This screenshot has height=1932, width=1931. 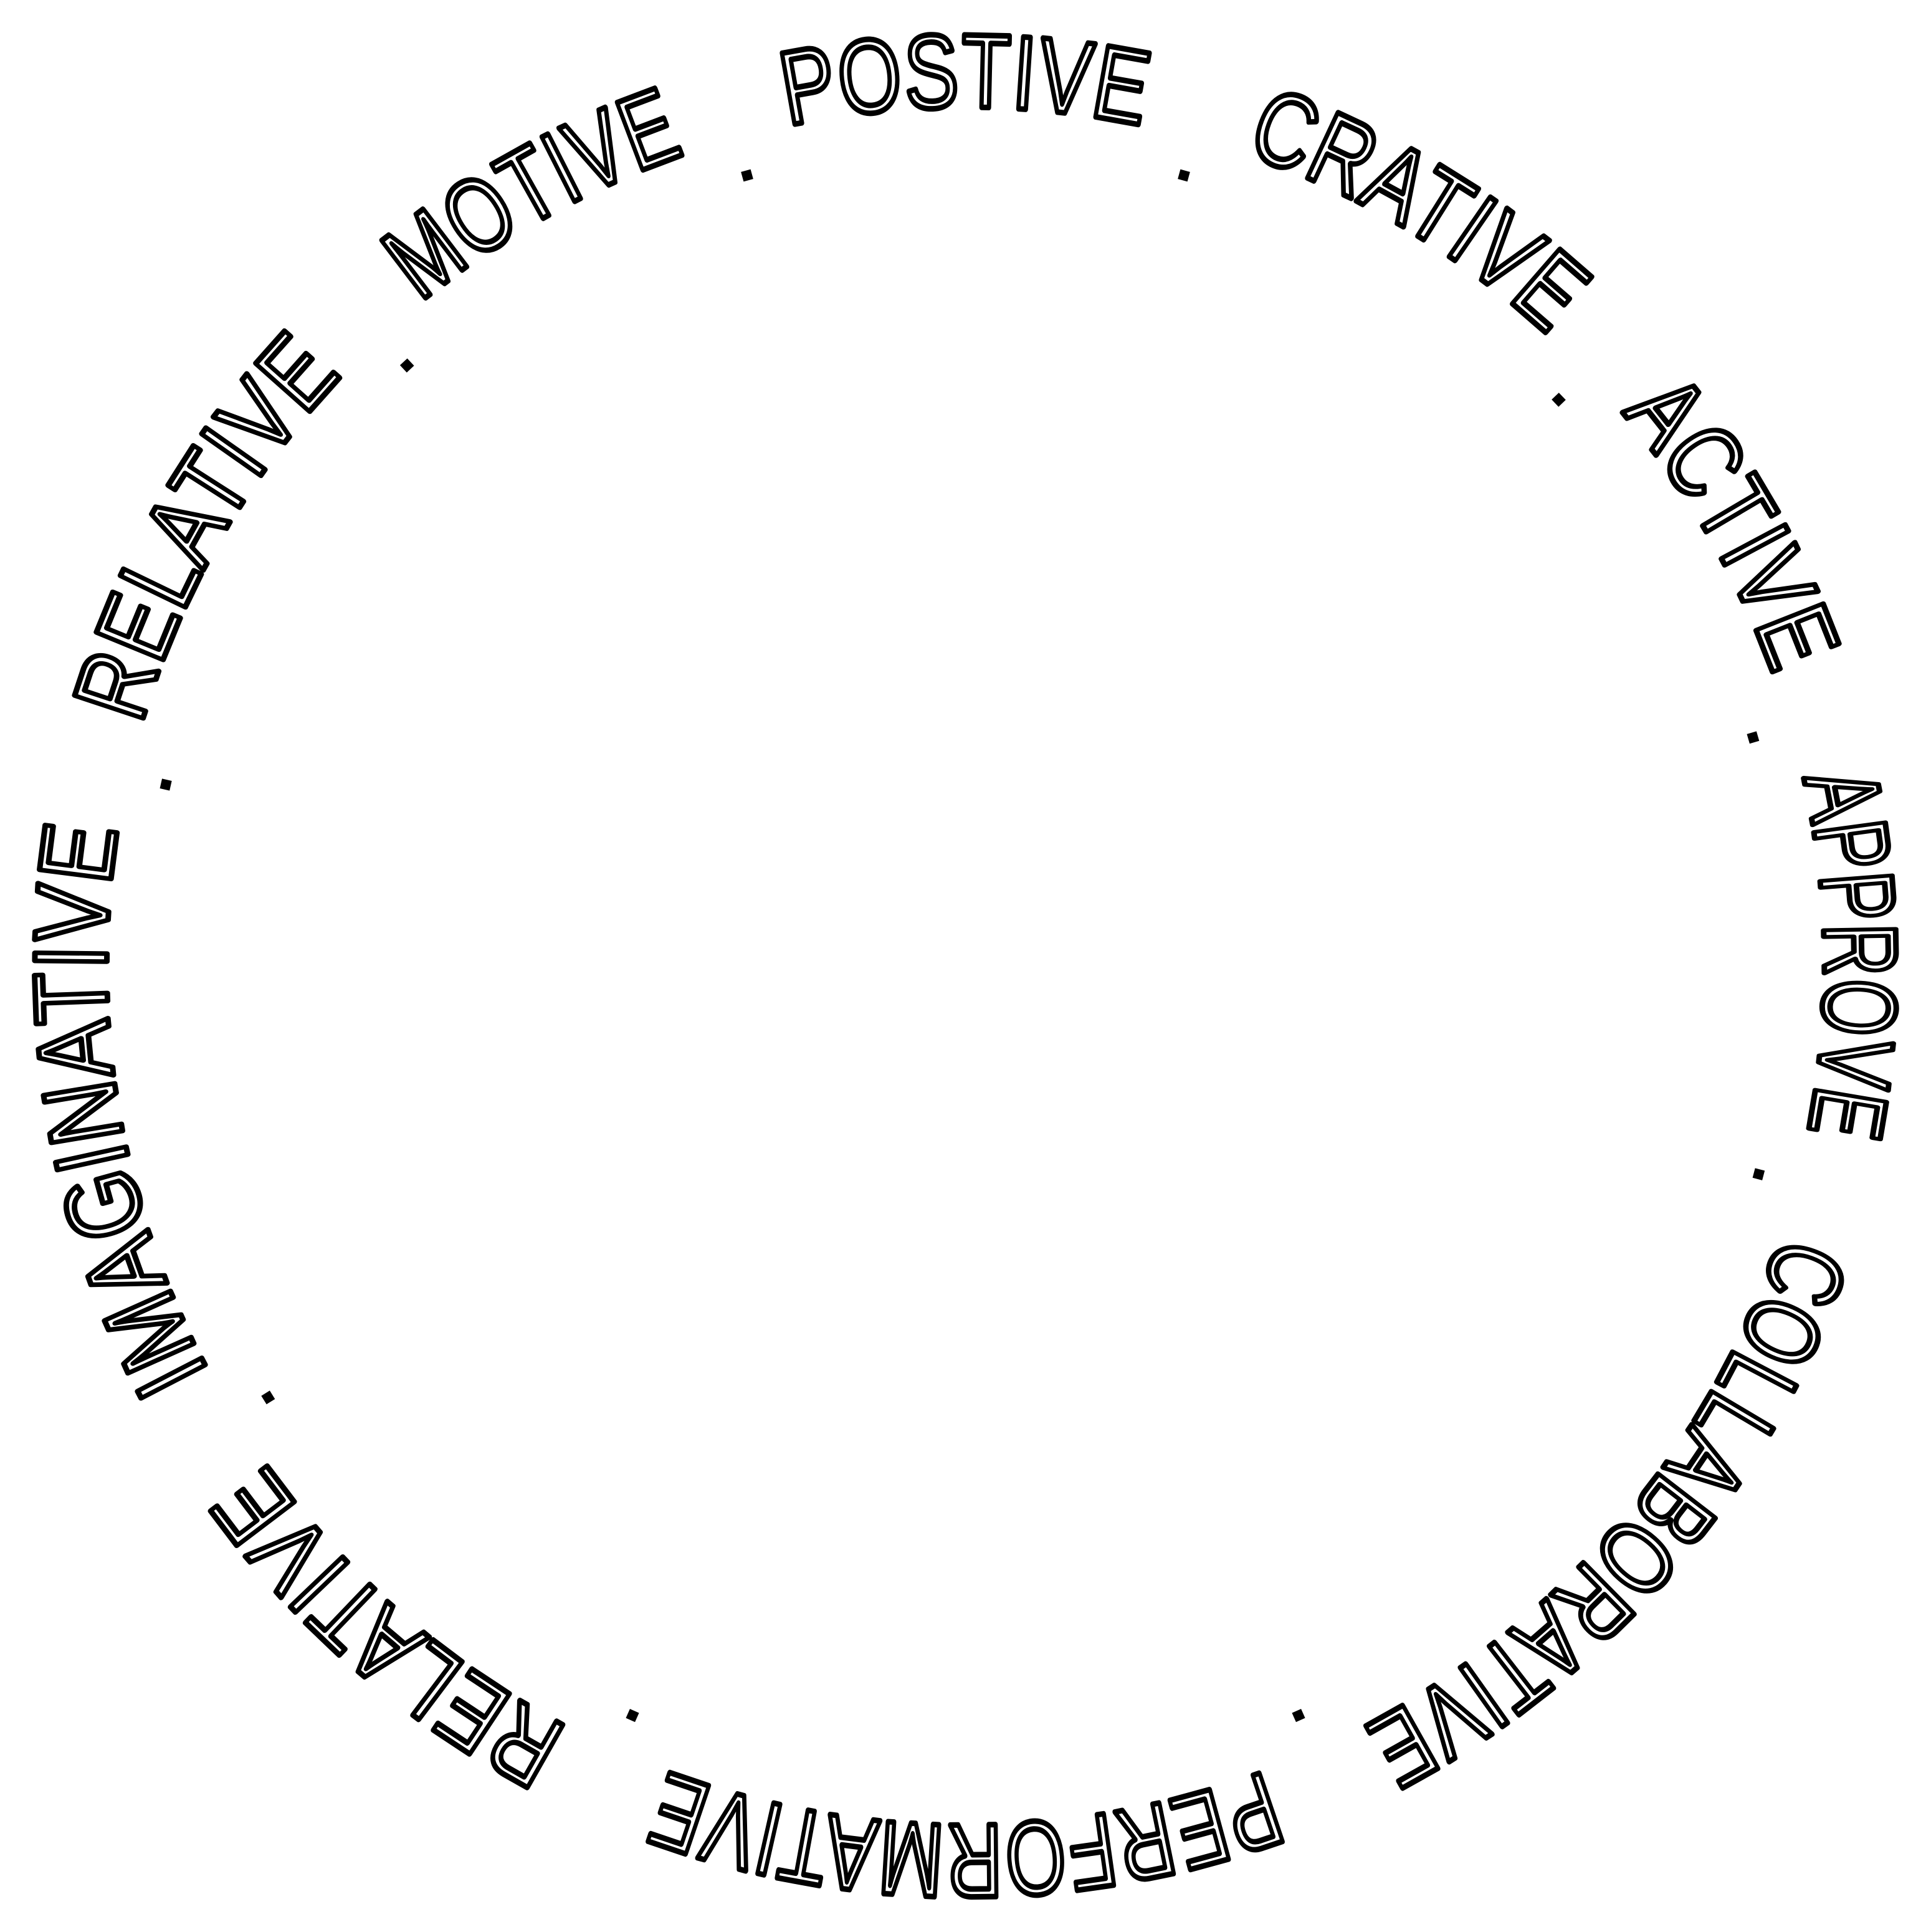 I want to click on ring-word-text: IMAGINATIVE, so click(x=119, y=1115).